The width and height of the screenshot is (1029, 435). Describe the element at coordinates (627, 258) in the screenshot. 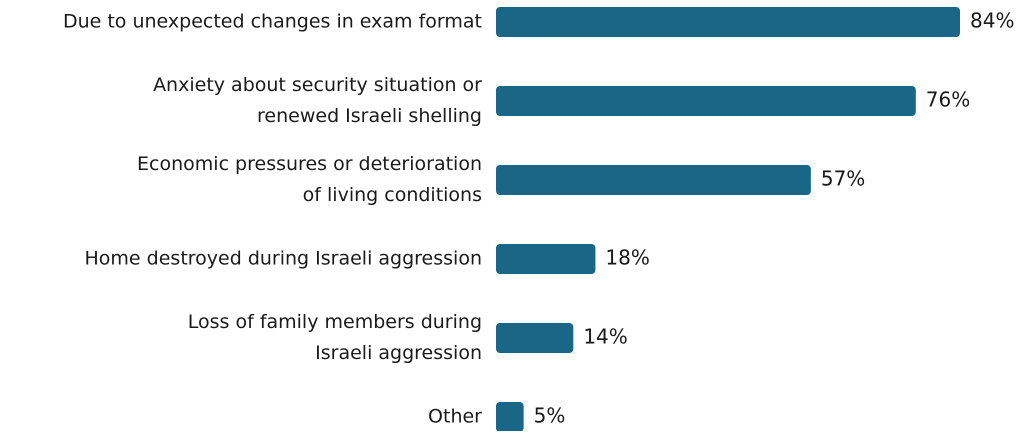

I see `value-label: 18%` at that location.